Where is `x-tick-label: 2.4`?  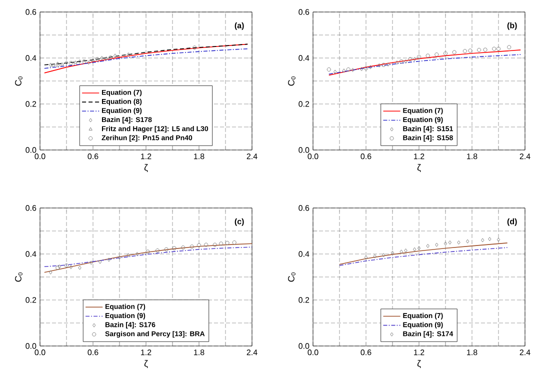
x-tick-label: 2.4 is located at coordinates (252, 157).